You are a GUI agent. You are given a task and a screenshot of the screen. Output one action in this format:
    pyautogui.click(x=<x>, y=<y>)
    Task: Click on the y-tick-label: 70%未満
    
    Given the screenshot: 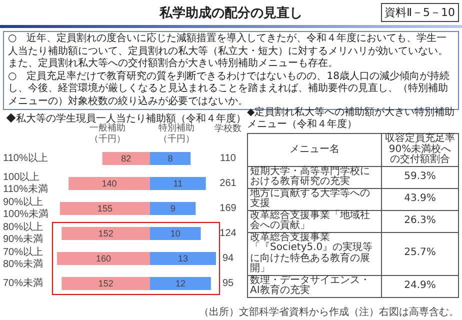 What is the action you would take?
    pyautogui.click(x=23, y=283)
    